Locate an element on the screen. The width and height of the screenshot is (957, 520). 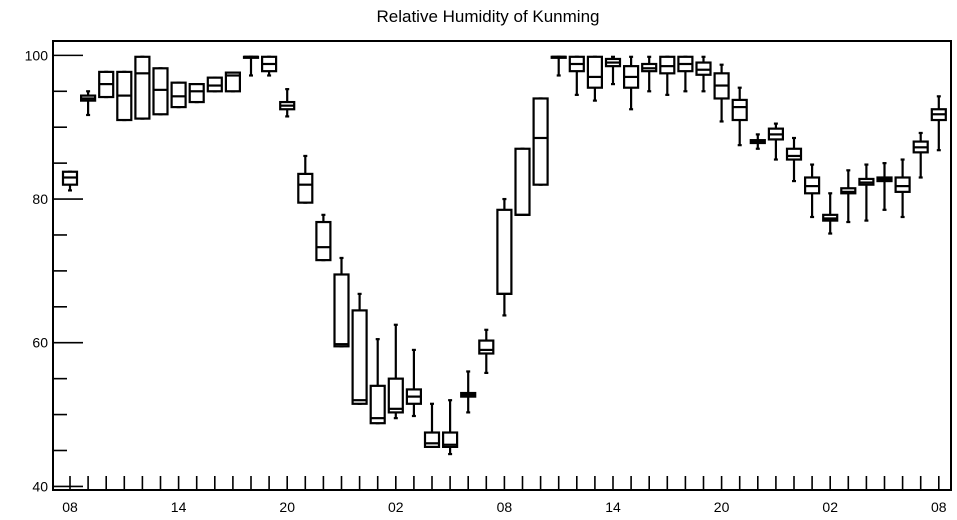
chart-title: Relative Humidity of Kunming is located at coordinates (488, 16).